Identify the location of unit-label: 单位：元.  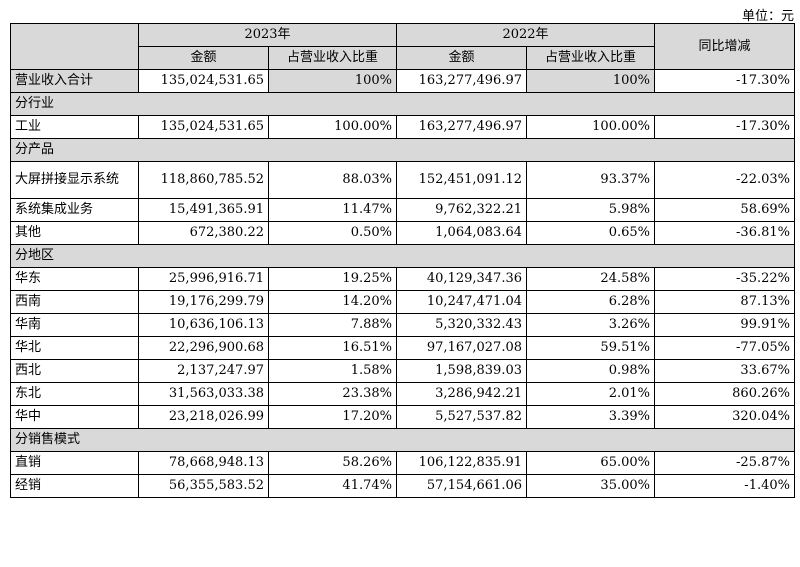
(767, 16).